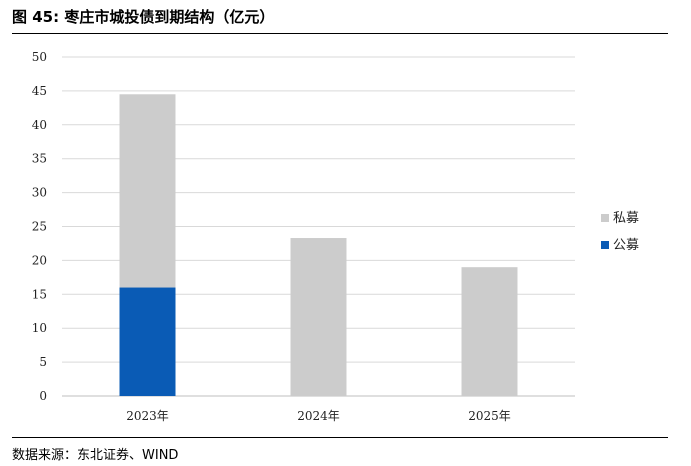 The height and width of the screenshot is (466, 691). Describe the element at coordinates (39, 57) in the screenshot. I see `y-tick-label: 50` at that location.